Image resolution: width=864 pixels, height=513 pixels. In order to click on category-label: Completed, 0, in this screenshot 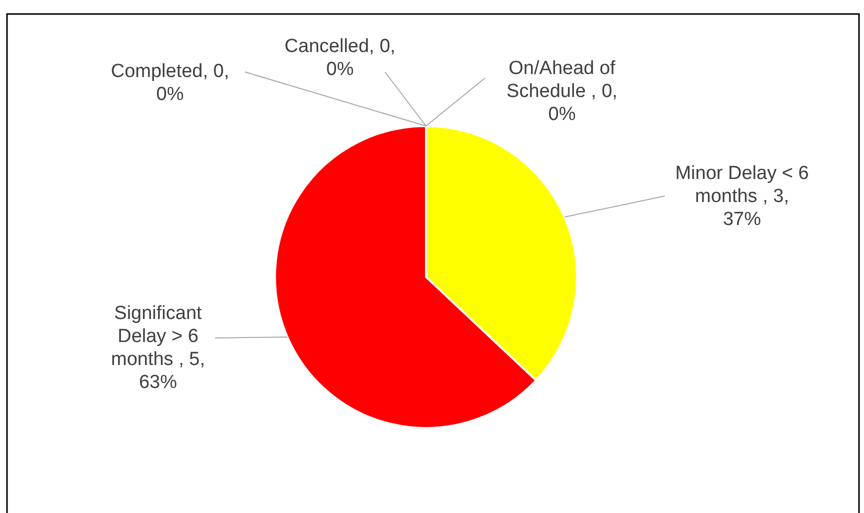, I will do `click(170, 71)`.